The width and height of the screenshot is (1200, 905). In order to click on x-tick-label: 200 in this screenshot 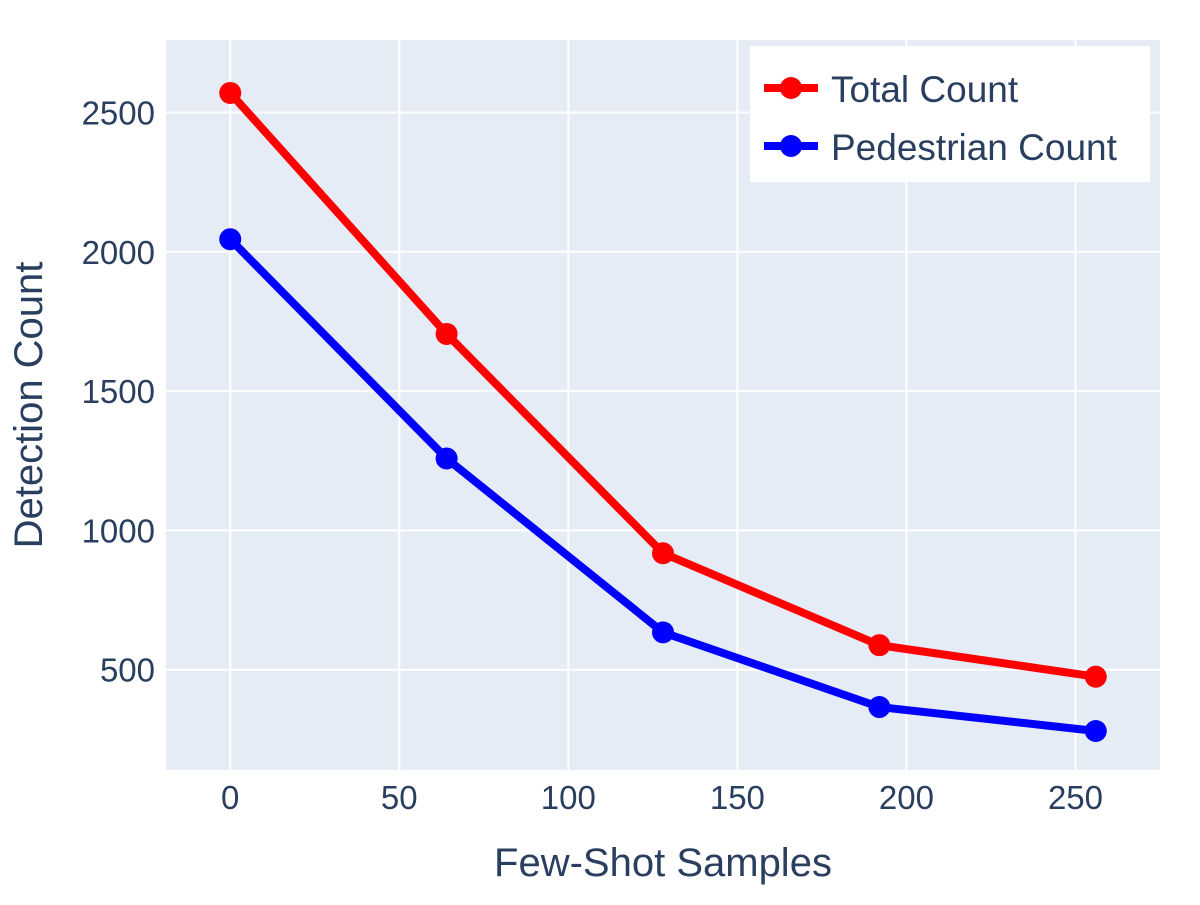, I will do `click(906, 797)`.